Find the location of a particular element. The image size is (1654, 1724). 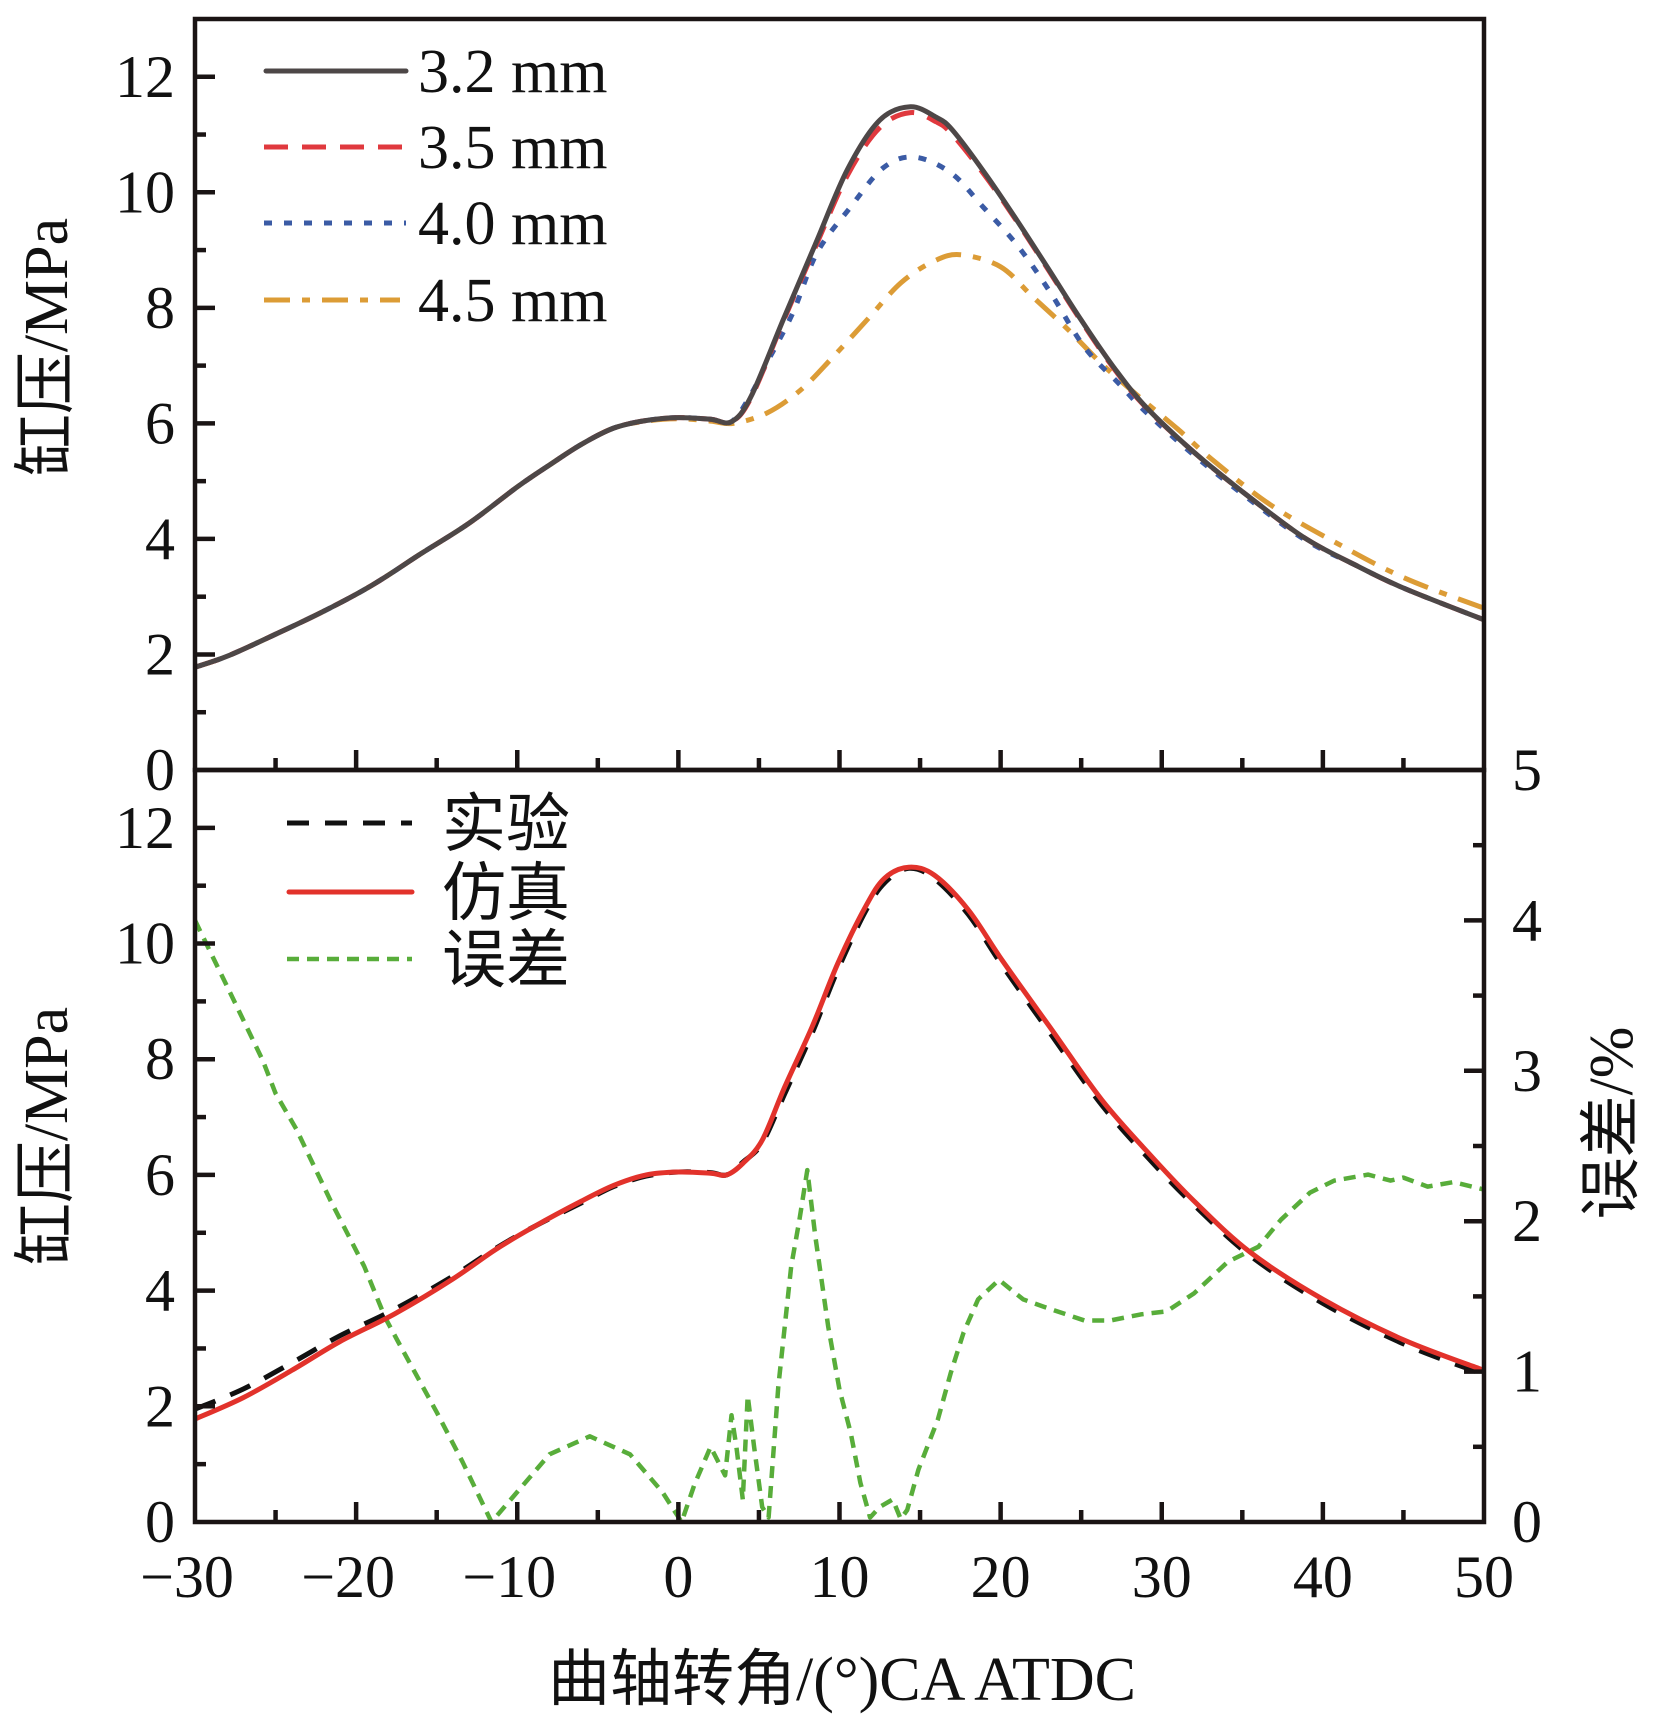

legend-label-4-5mm: 4.5 mm is located at coordinates (512, 301).